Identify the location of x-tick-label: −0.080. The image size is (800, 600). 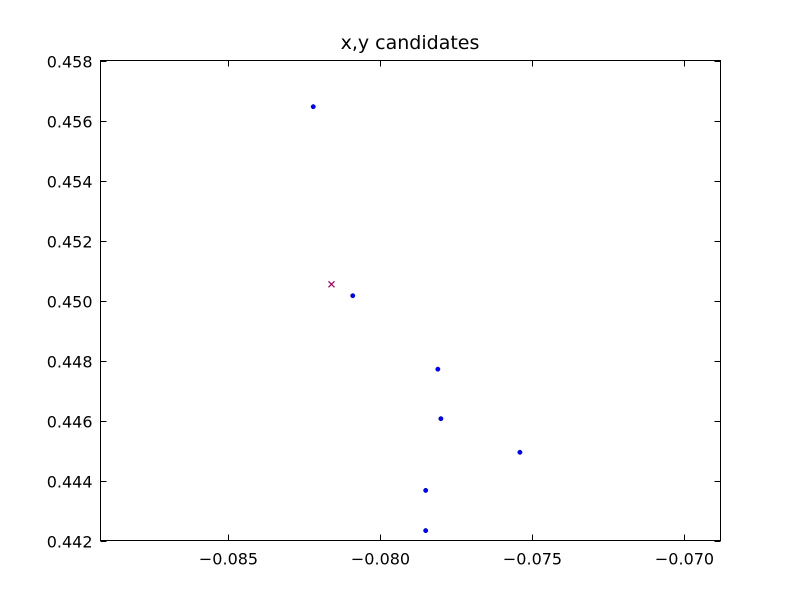
(380, 559).